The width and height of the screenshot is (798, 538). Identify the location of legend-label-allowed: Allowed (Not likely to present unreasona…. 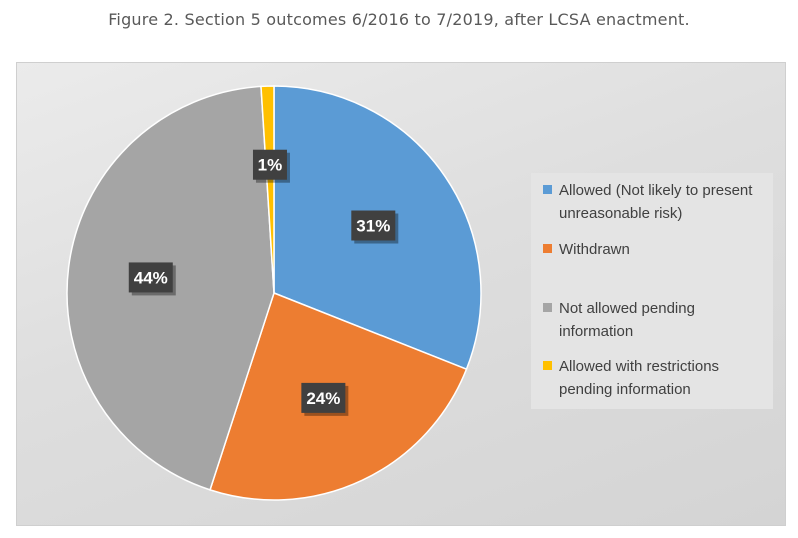
(656, 202).